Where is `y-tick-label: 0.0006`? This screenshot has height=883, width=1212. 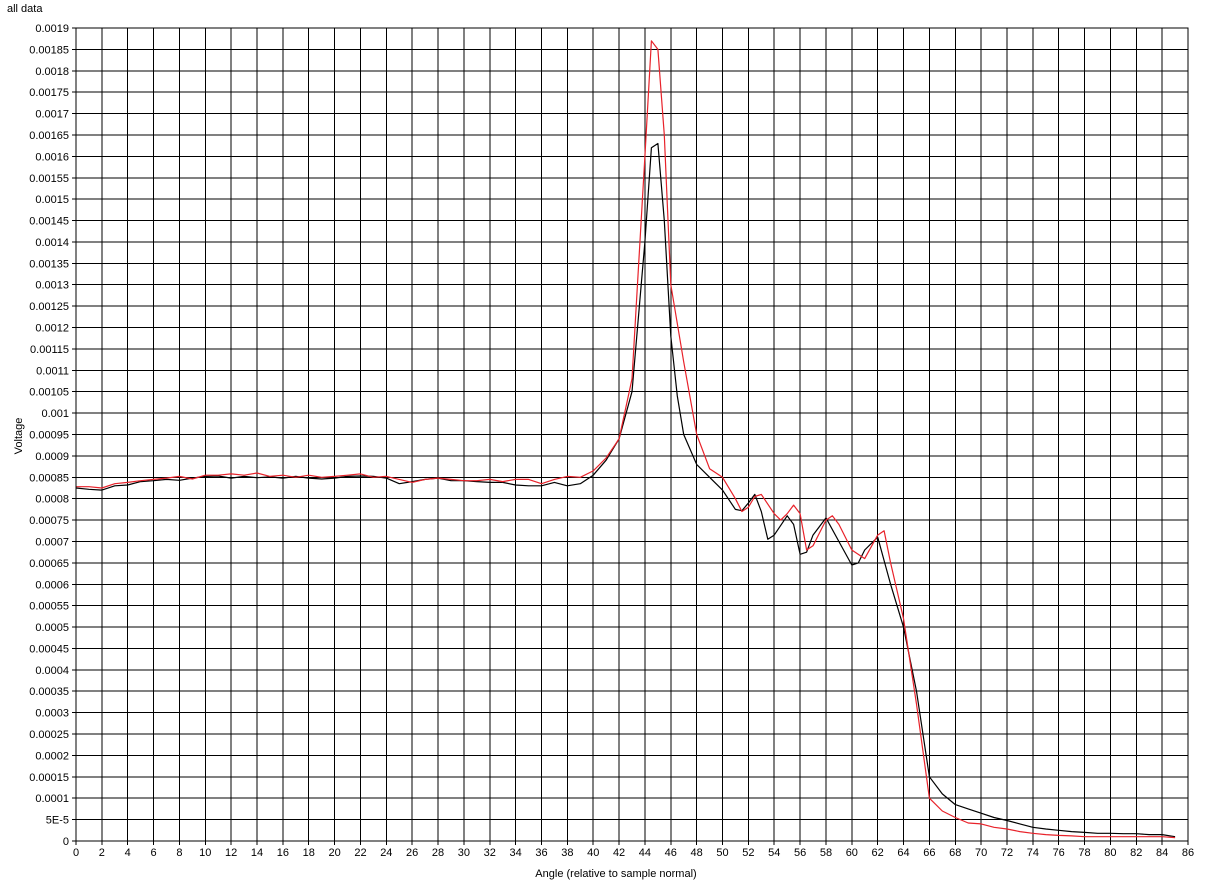 y-tick-label: 0.0006 is located at coordinates (52, 585).